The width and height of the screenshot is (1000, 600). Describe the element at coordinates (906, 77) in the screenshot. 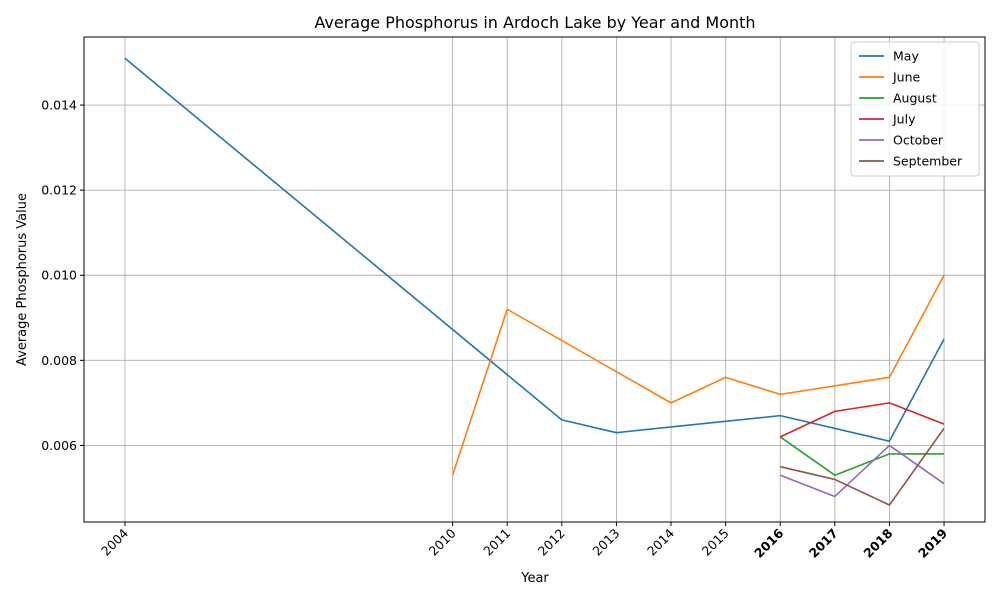

I see `legend-label: June` at that location.